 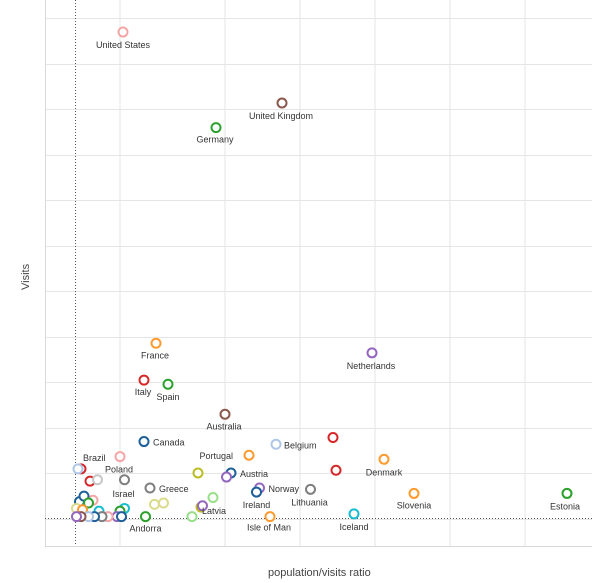 What do you see at coordinates (284, 489) in the screenshot?
I see `label-norway: Norway` at bounding box center [284, 489].